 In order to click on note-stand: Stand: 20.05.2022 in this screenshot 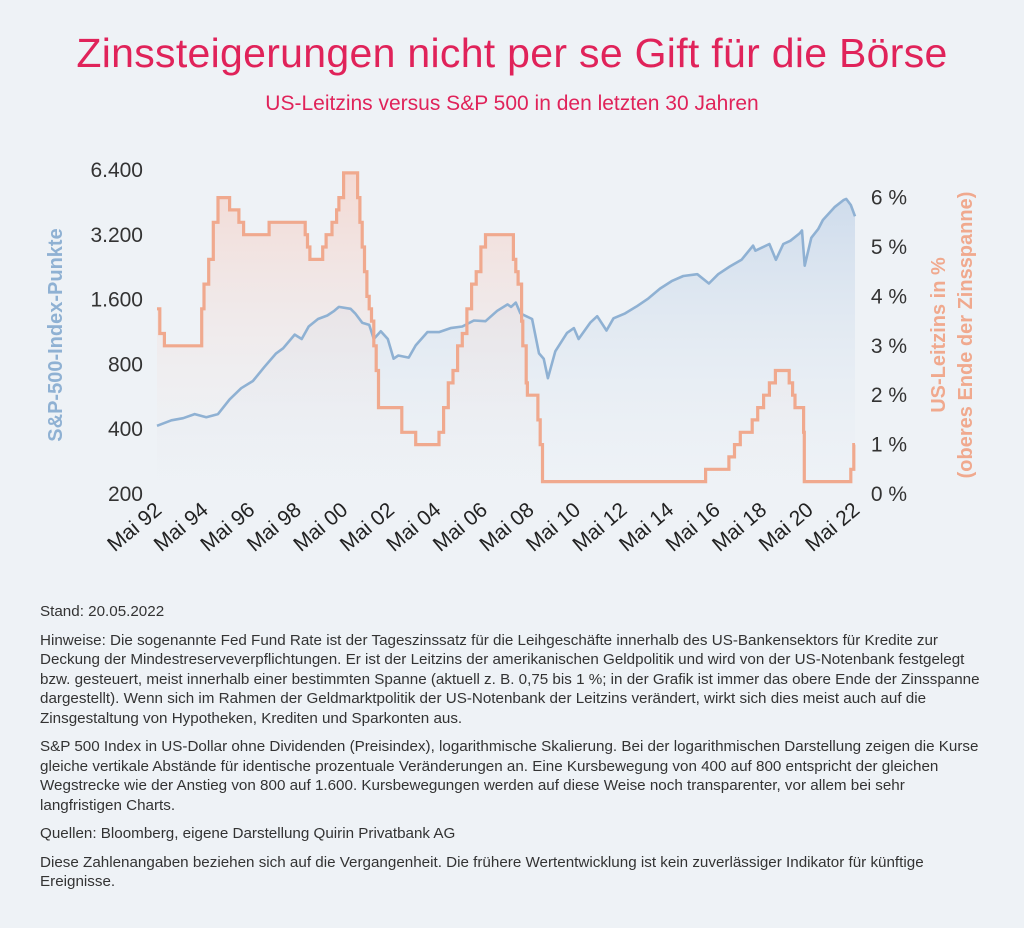, I will do `click(102, 611)`.